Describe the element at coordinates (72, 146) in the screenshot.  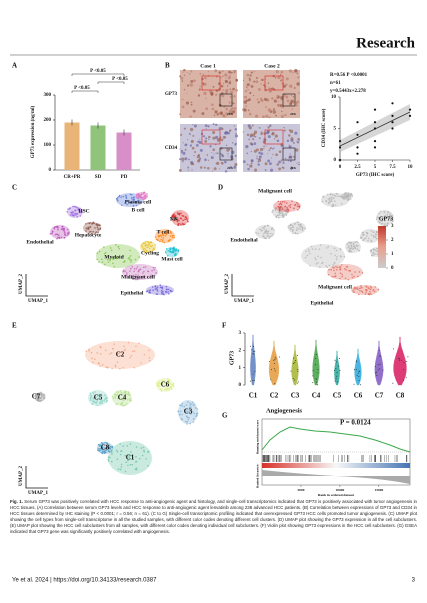
I see `bar` at that location.